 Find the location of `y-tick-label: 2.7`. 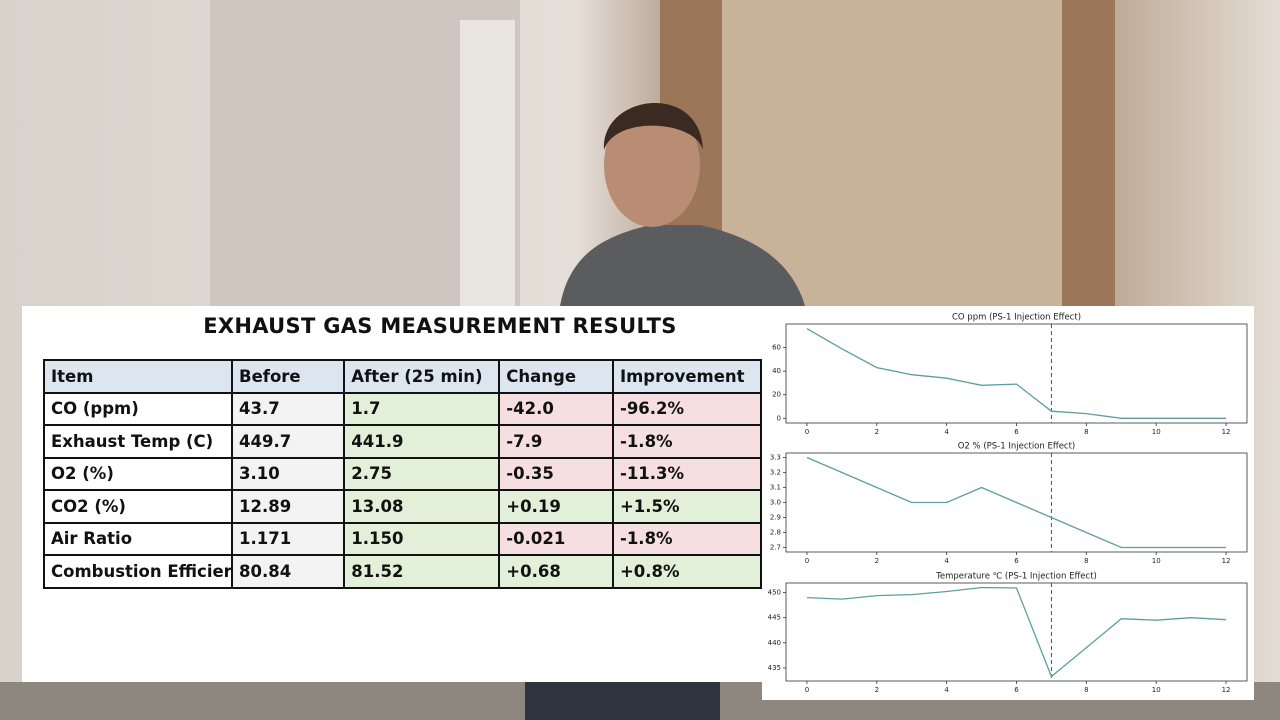

y-tick-label: 2.7 is located at coordinates (775, 548).